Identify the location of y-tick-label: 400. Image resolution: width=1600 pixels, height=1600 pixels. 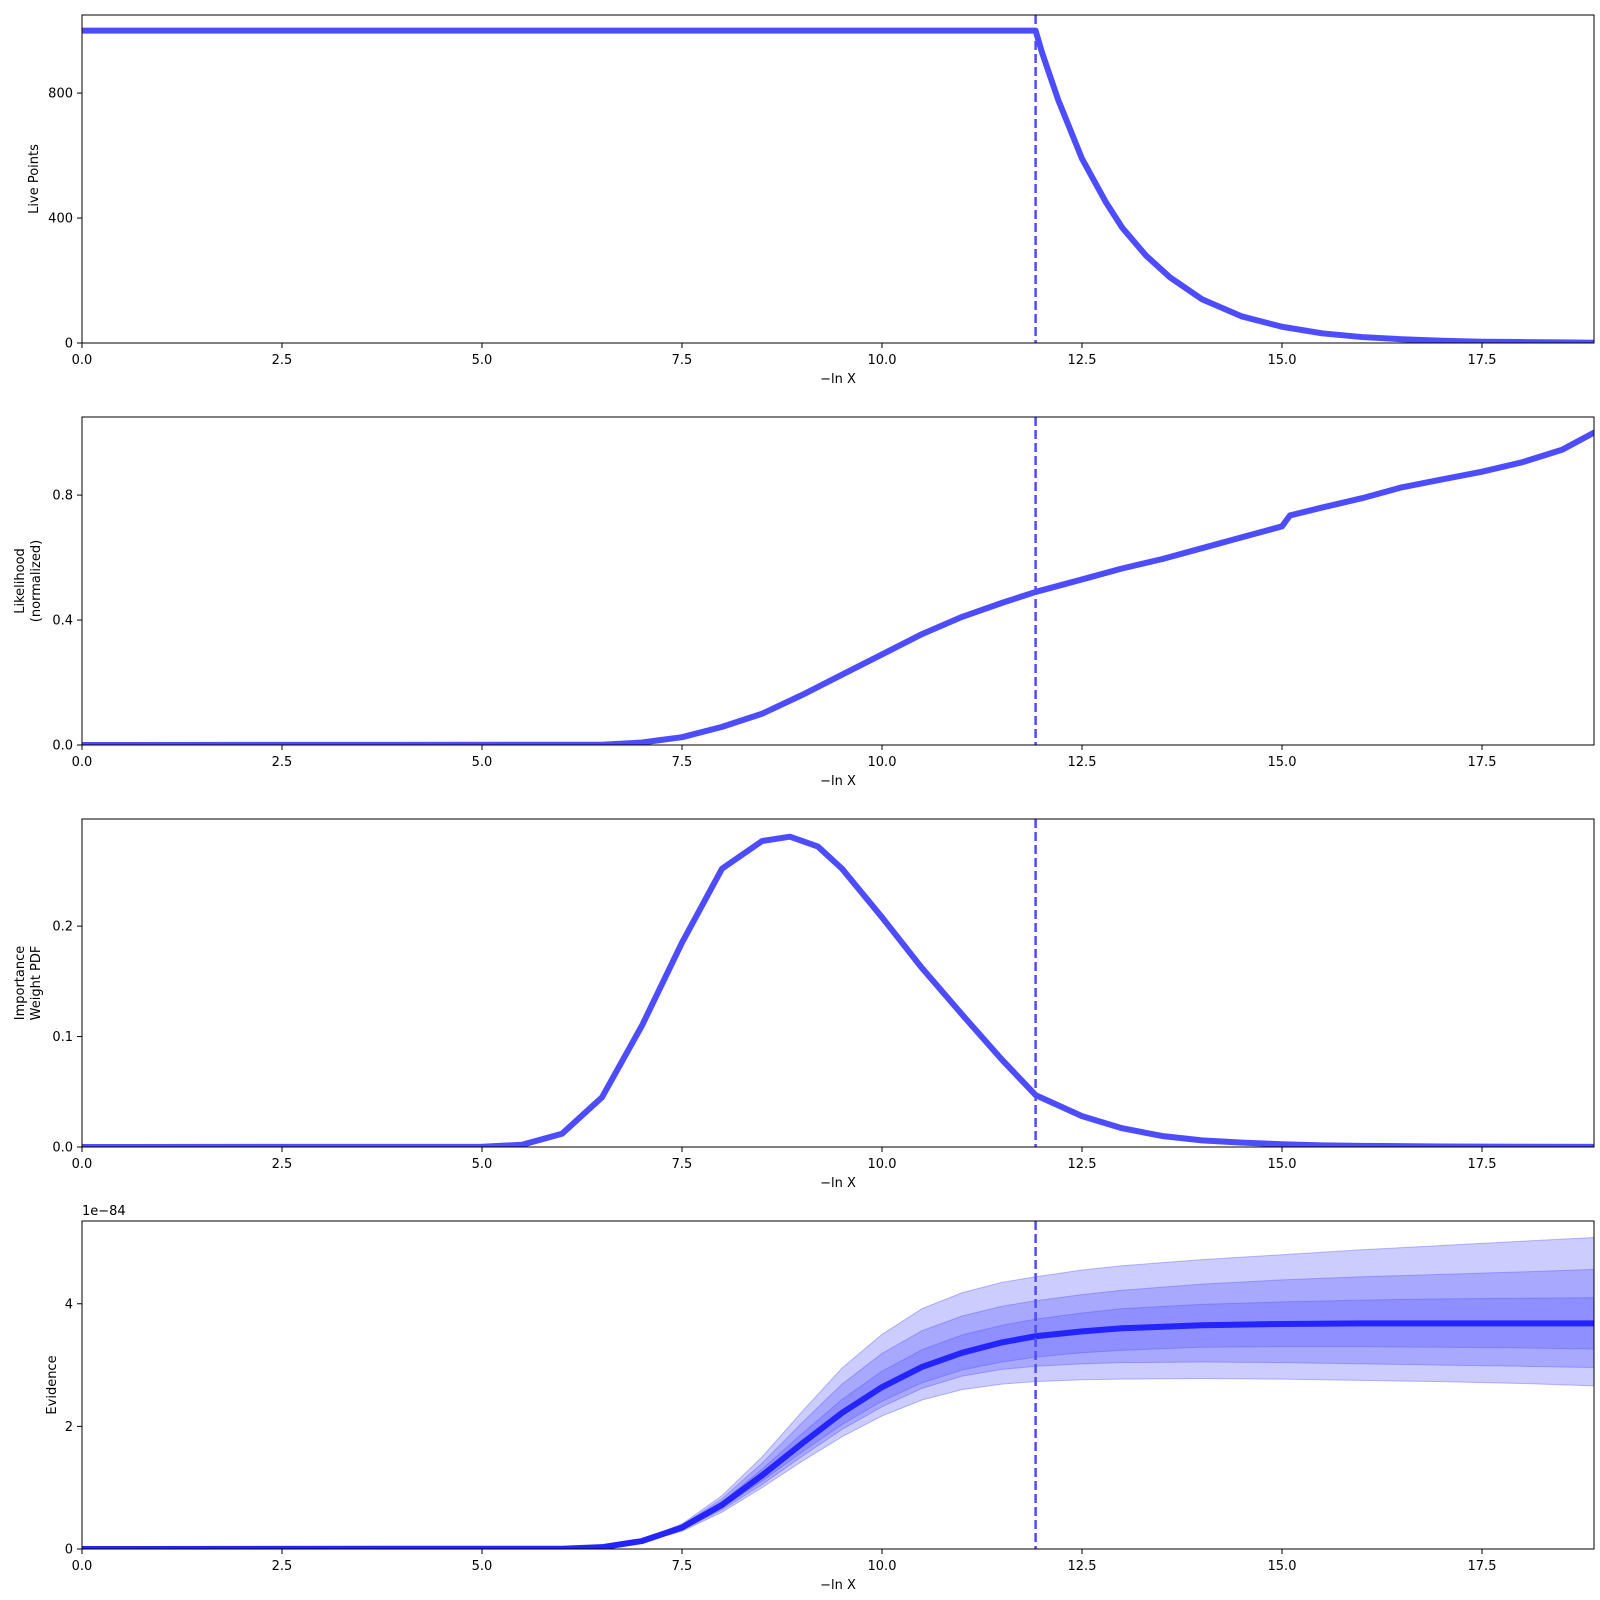
(60, 219).